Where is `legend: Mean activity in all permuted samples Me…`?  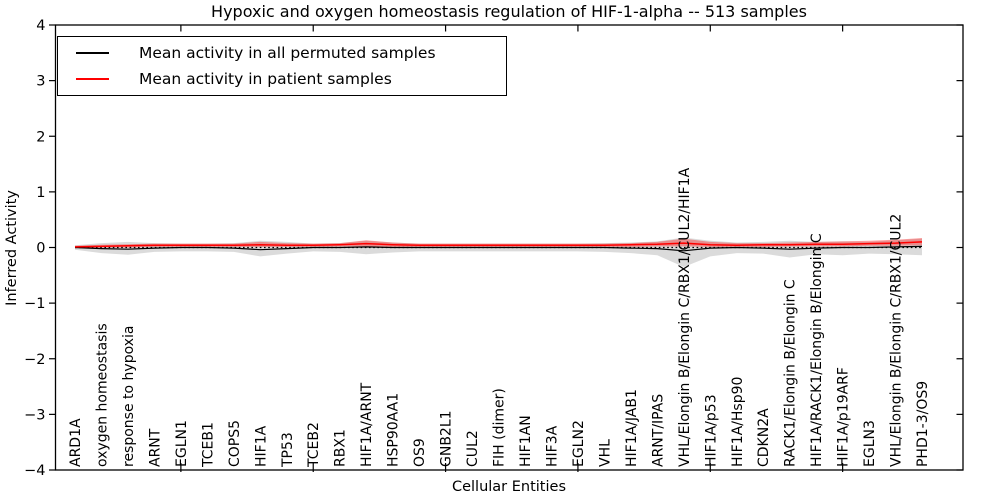 legend: Mean activity in all permuted samples Me… is located at coordinates (282, 66).